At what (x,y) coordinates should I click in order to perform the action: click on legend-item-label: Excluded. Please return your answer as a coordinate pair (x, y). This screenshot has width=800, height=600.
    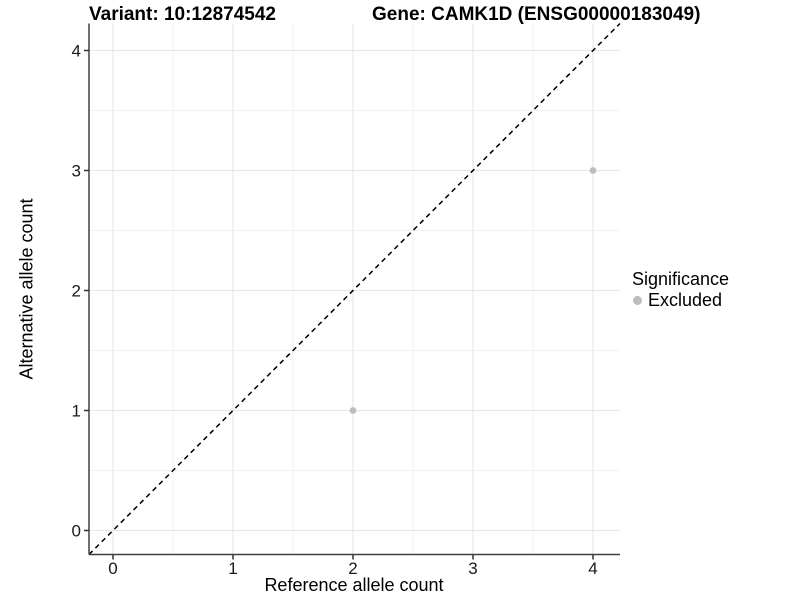
    Looking at the image, I should click on (685, 300).